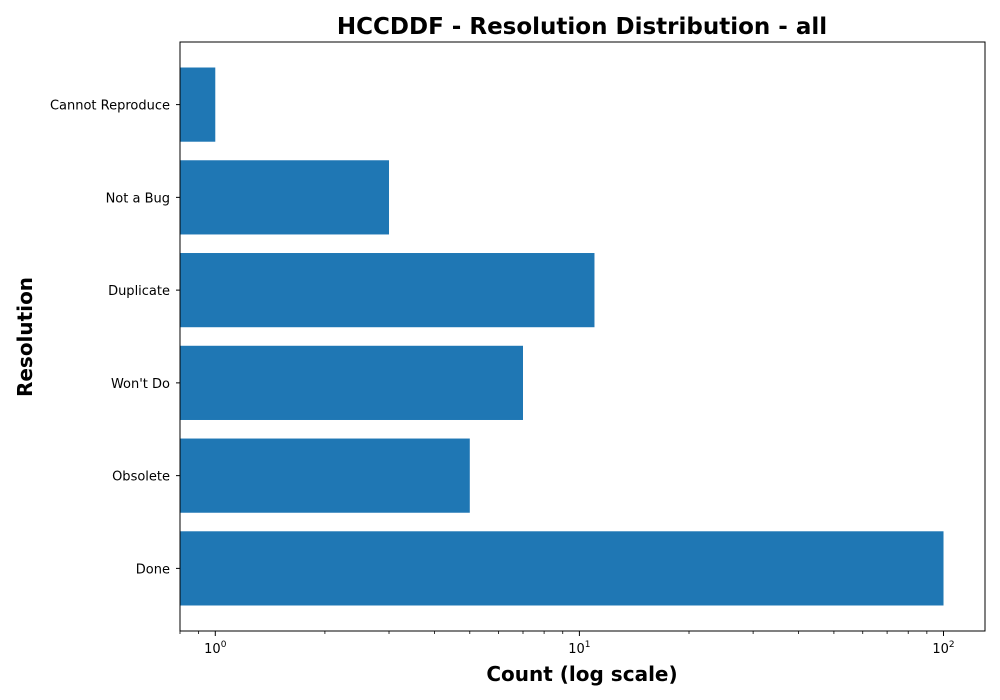 The image size is (1000, 700). What do you see at coordinates (579, 648) in the screenshot?
I see `x-tick-label: 10¹` at bounding box center [579, 648].